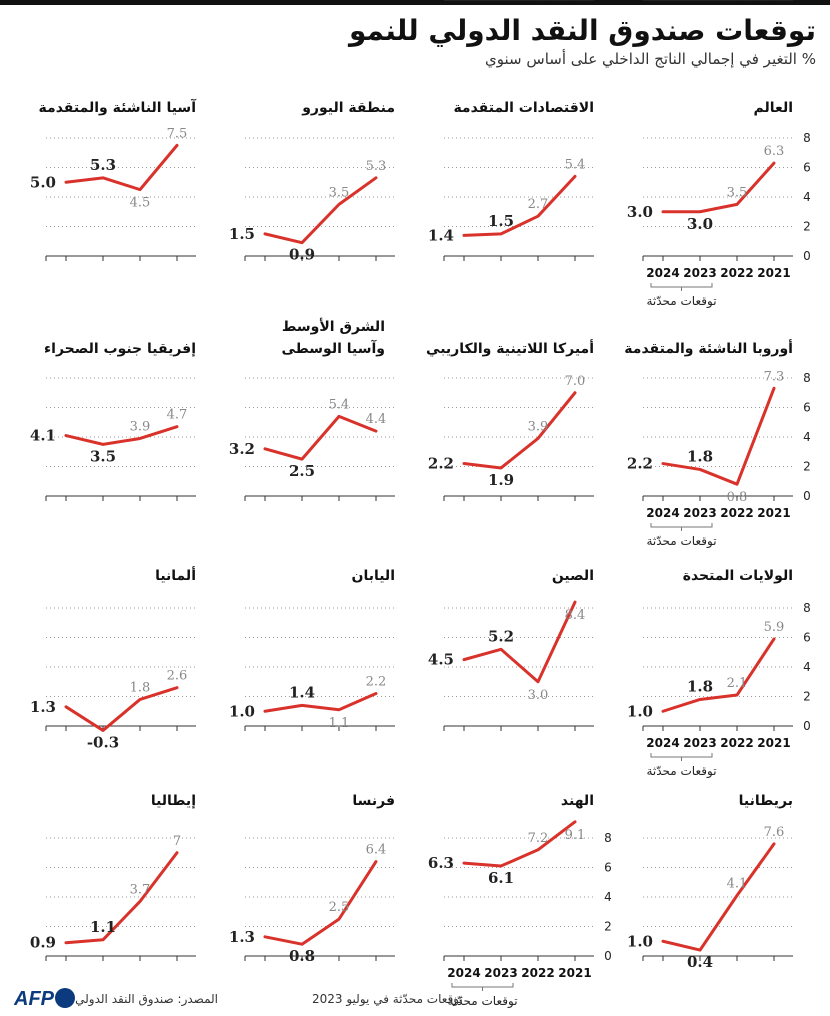 This screenshot has height=1016, width=830. Describe the element at coordinates (575, 835) in the screenshot. I see `data-label: 9.1` at that location.